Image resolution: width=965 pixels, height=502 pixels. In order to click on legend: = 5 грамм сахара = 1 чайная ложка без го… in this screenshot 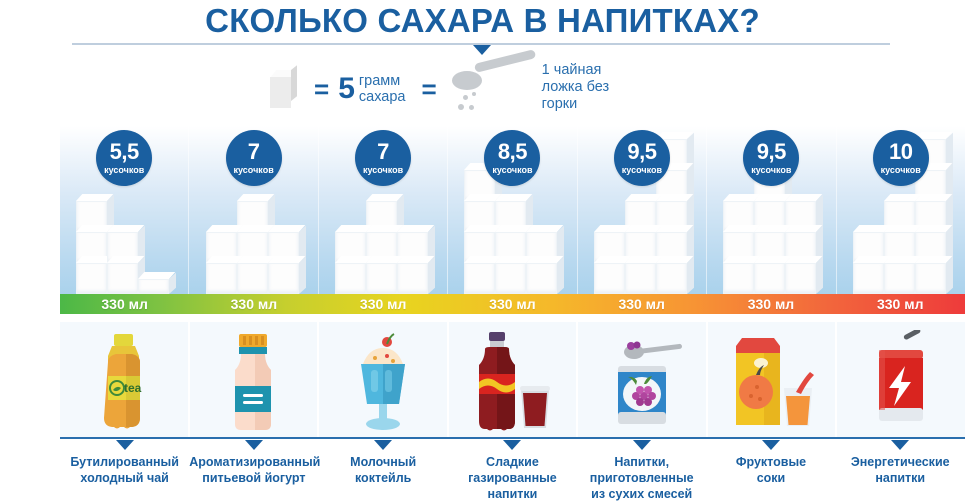, I will do `click(440, 84)`.